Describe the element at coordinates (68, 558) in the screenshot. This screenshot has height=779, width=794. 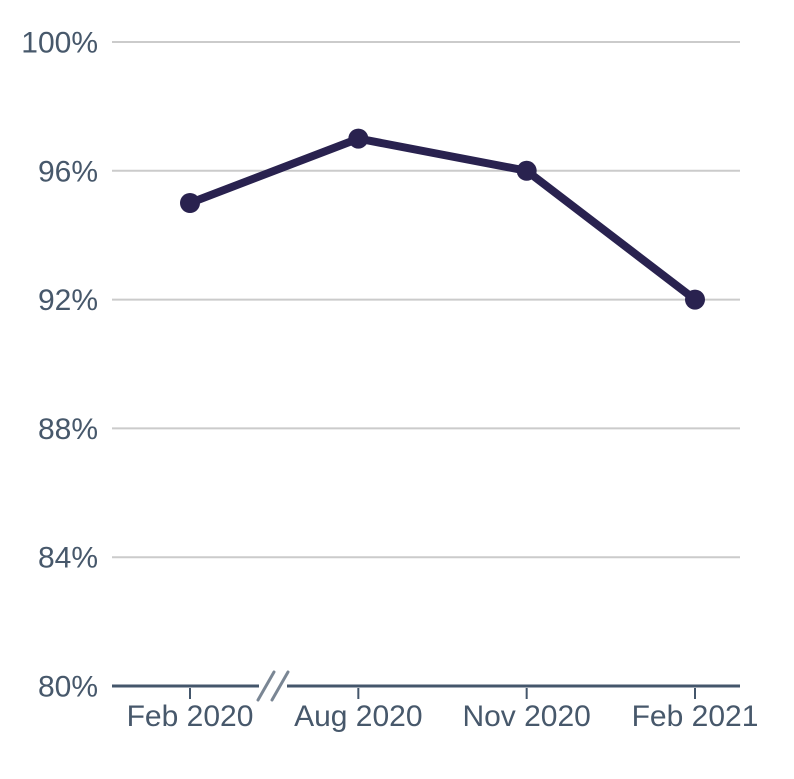
I see `y-axis-tick-label: 84%` at that location.